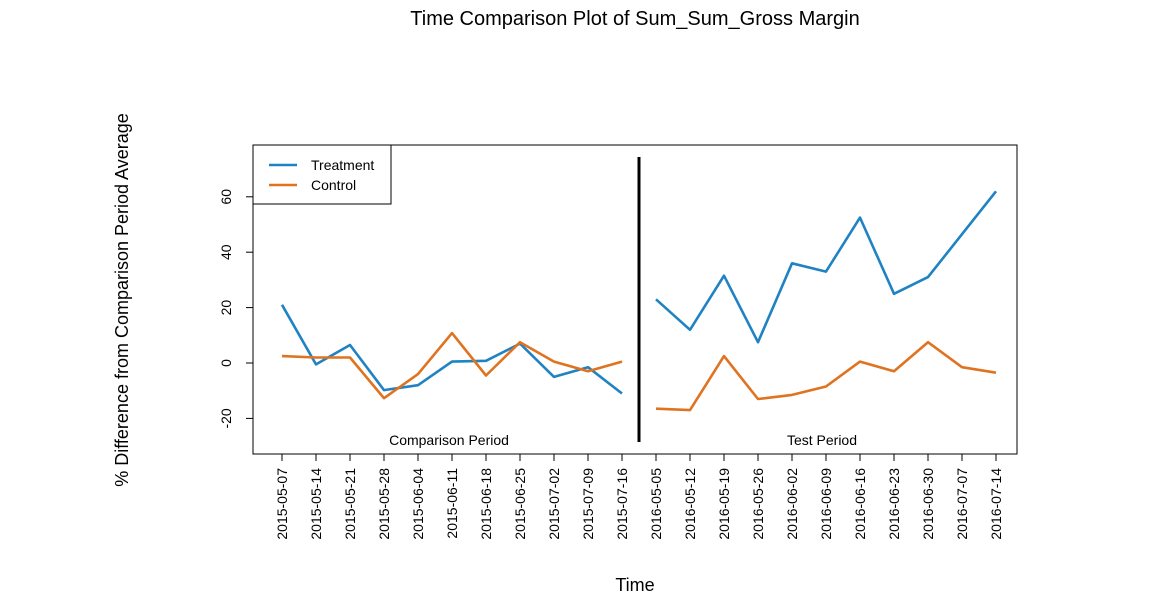 This screenshot has width=1153, height=598. What do you see at coordinates (226, 418) in the screenshot?
I see `y-tick-label: -20` at bounding box center [226, 418].